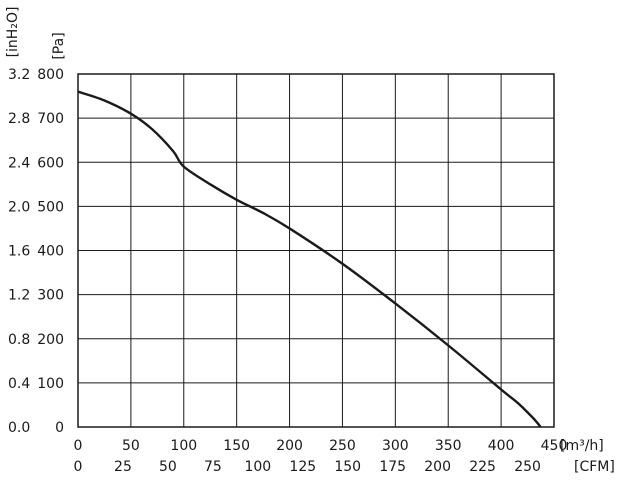 This screenshot has width=632, height=484. I want to click on y-primary-tick-label: 800, so click(50, 75).